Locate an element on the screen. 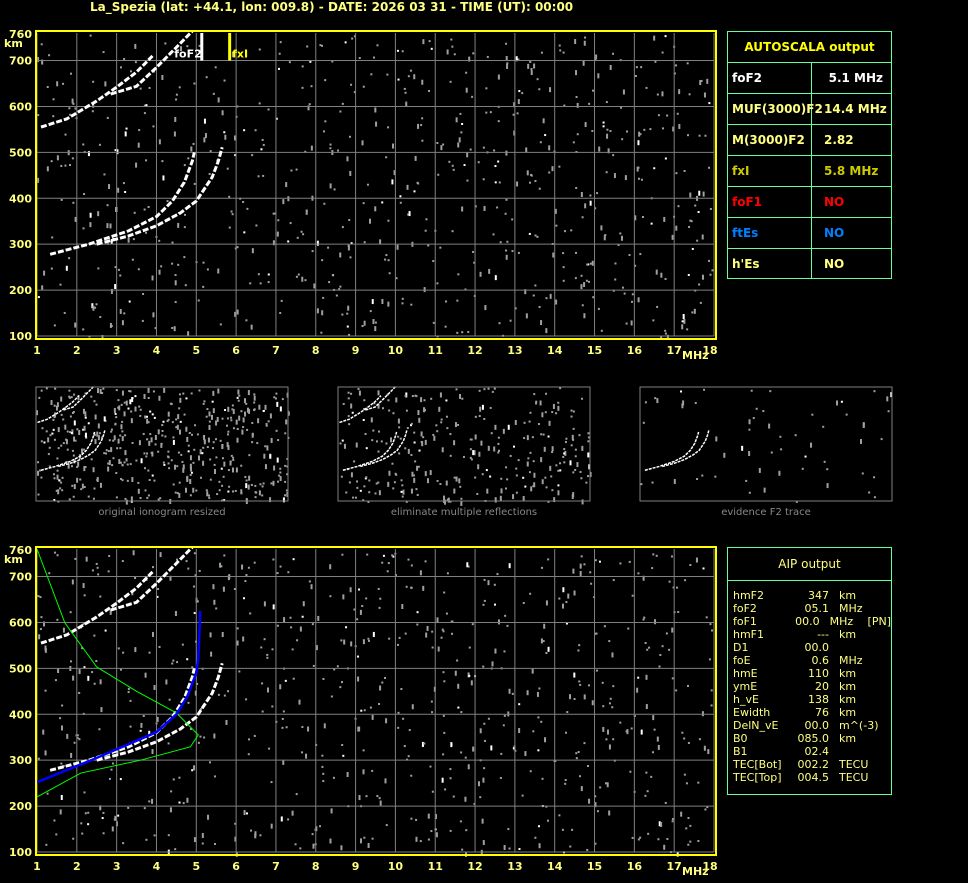 The height and width of the screenshot is (883, 968). aip-cell: 20 is located at coordinates (822, 686).